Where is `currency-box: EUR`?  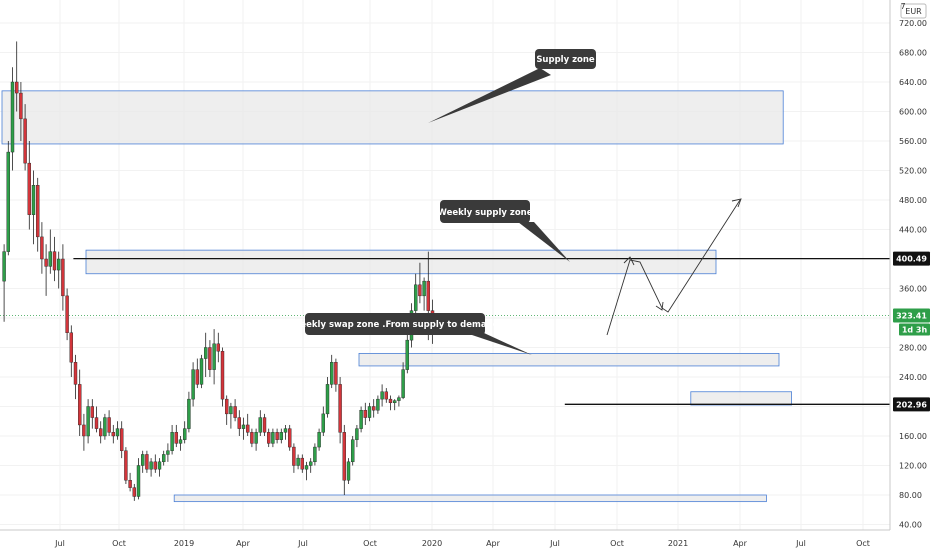 currency-box: EUR is located at coordinates (913, 11).